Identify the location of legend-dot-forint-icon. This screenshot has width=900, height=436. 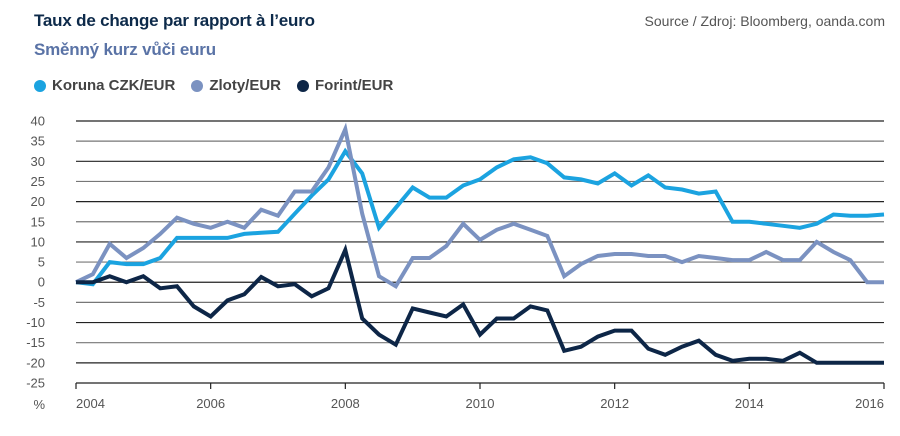
(303, 85).